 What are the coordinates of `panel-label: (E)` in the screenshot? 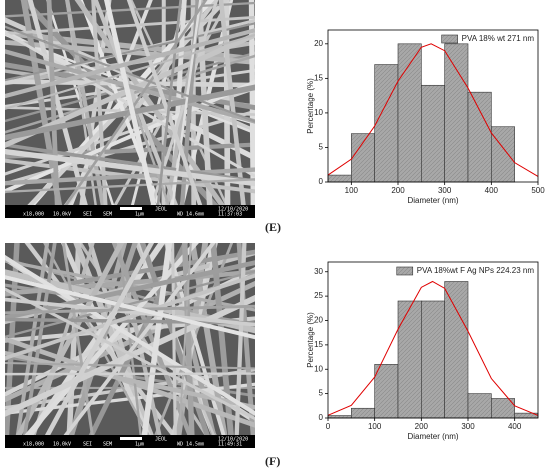 It's located at (273, 227).